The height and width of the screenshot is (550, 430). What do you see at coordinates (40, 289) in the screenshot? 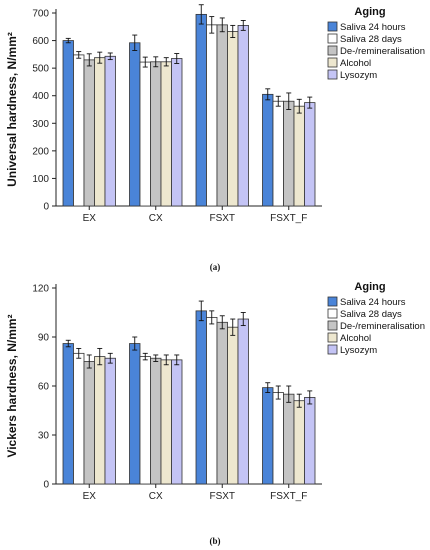
I see `y-tick-label: 120` at bounding box center [40, 289].